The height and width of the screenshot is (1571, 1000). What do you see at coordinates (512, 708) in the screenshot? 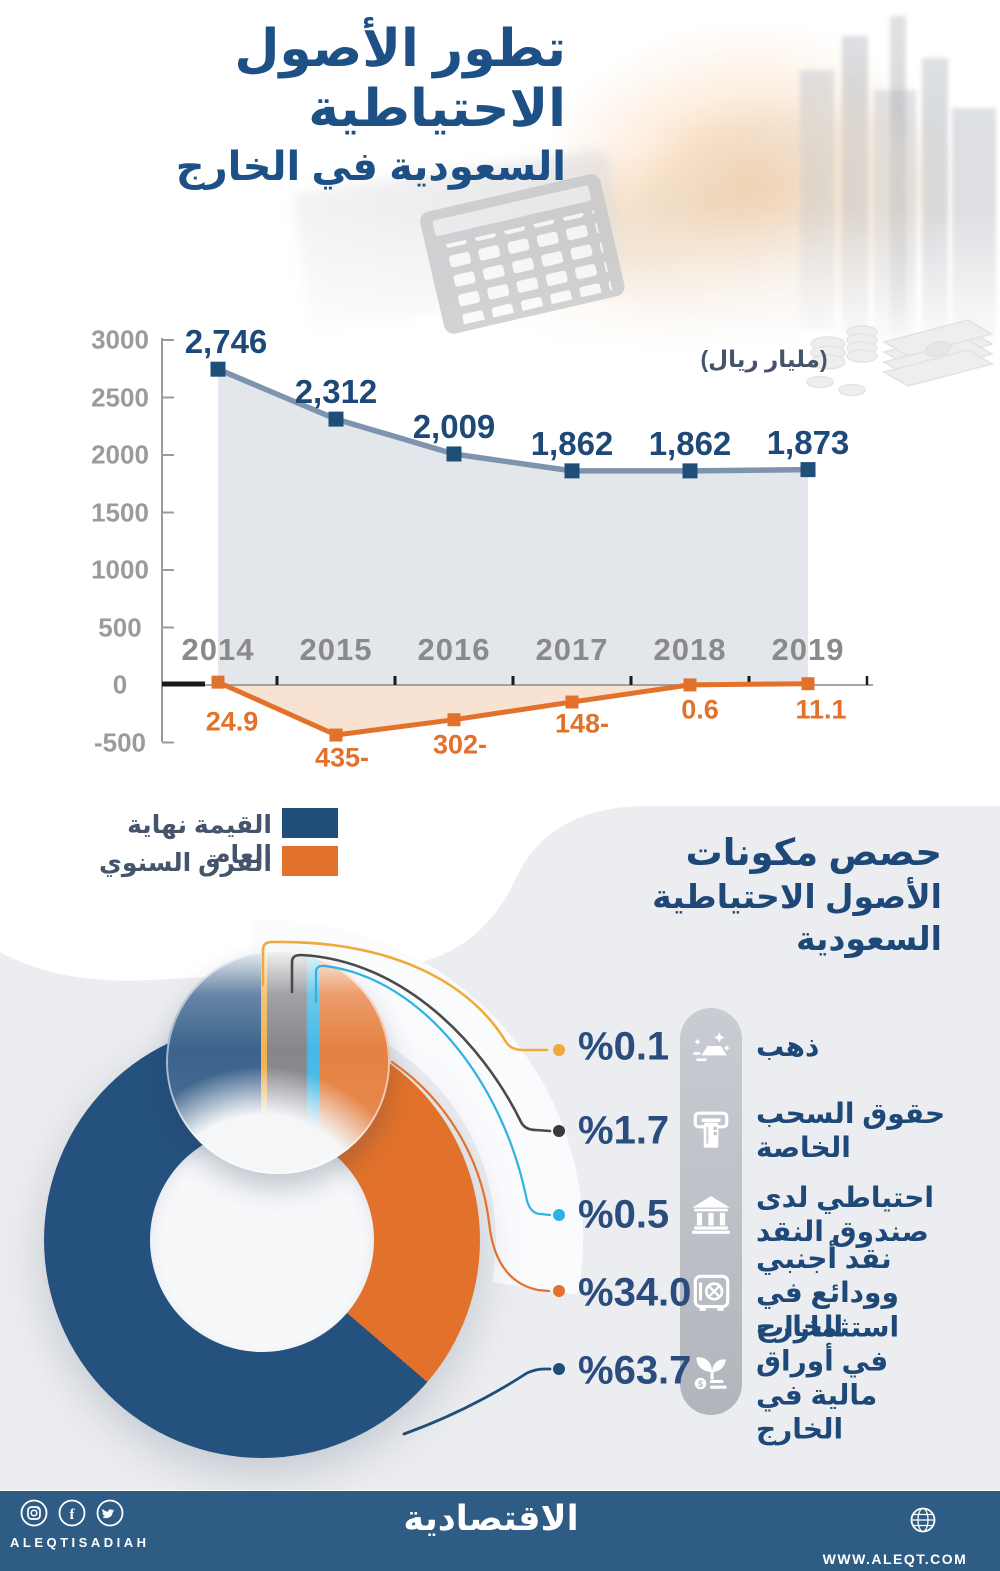
I see `annual-diff-line` at bounding box center [512, 708].